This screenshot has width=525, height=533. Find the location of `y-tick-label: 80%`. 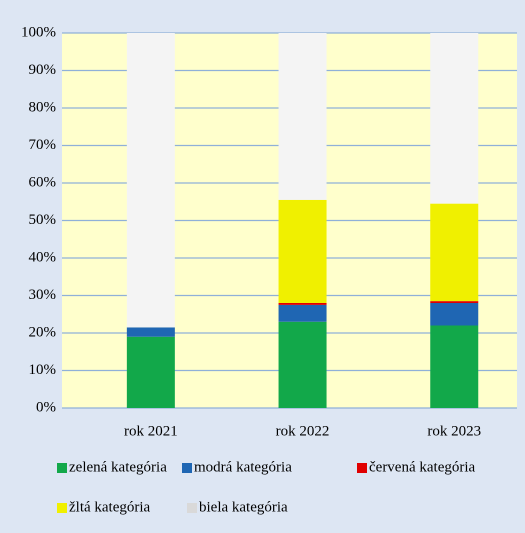

y-tick-label: 80% is located at coordinates (43, 107).